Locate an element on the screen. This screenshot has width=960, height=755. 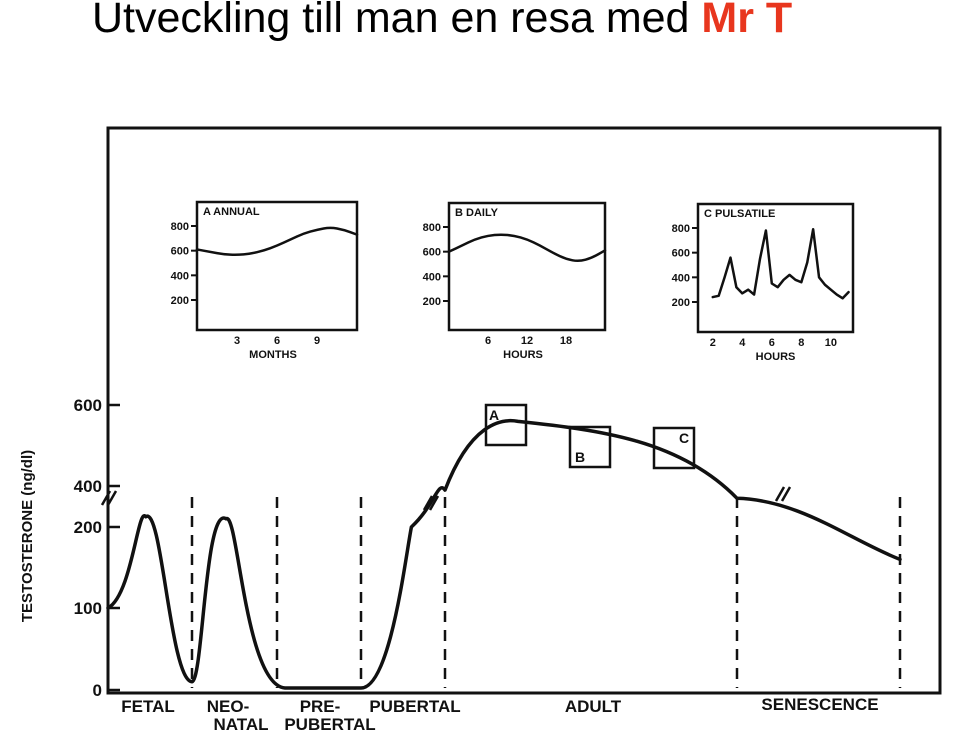
period-marker-label: B is located at coordinates (580, 457).